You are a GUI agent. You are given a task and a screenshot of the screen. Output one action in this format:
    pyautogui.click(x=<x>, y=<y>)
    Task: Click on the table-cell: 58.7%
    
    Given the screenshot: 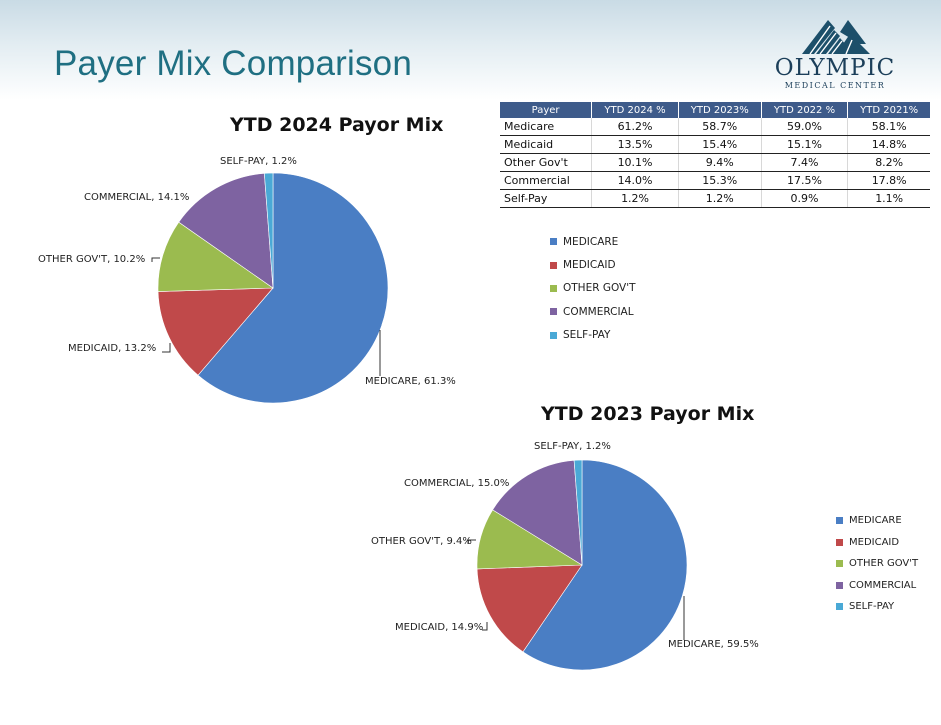 What is the action you would take?
    pyautogui.click(x=720, y=127)
    